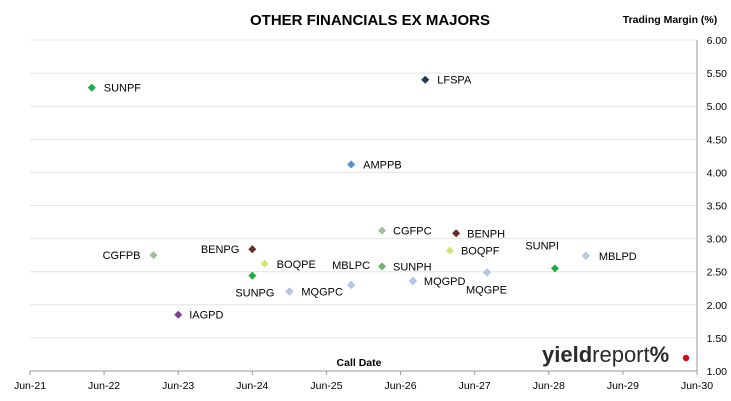  What do you see at coordinates (717, 273) in the screenshot?
I see `y-tick-label: 2.50` at bounding box center [717, 273].